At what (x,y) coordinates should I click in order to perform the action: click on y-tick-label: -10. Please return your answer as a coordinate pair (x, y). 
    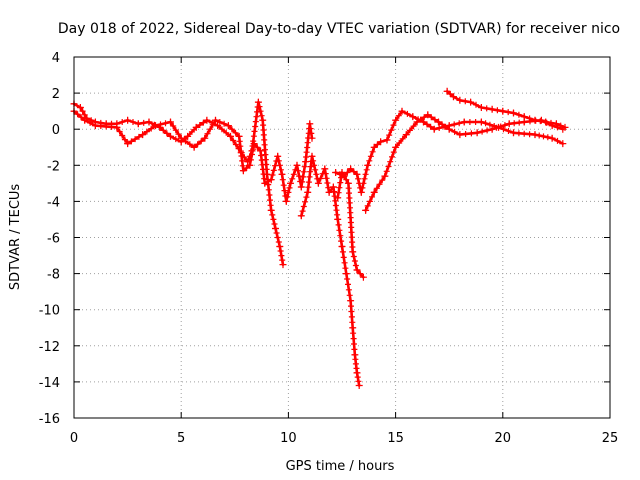
    Looking at the image, I should click on (49, 311).